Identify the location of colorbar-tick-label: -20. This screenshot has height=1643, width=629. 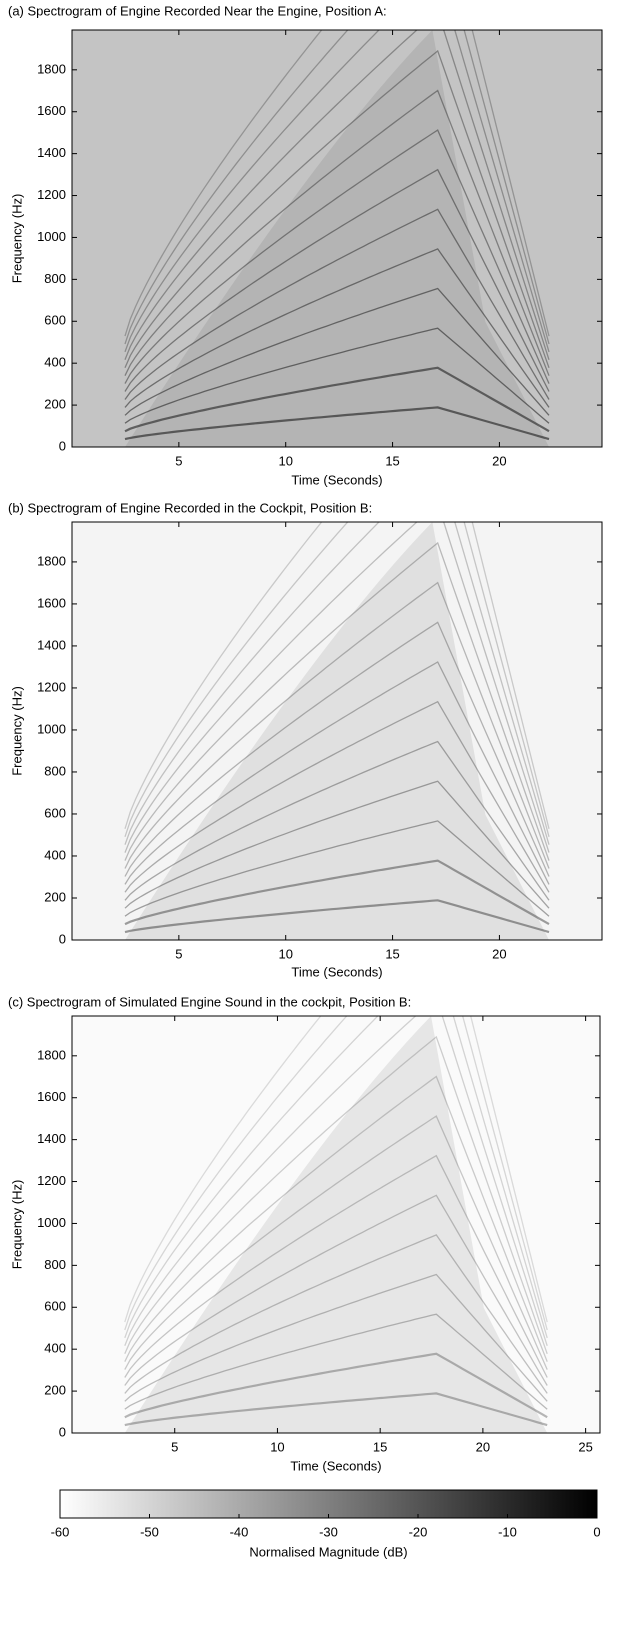
(418, 1531).